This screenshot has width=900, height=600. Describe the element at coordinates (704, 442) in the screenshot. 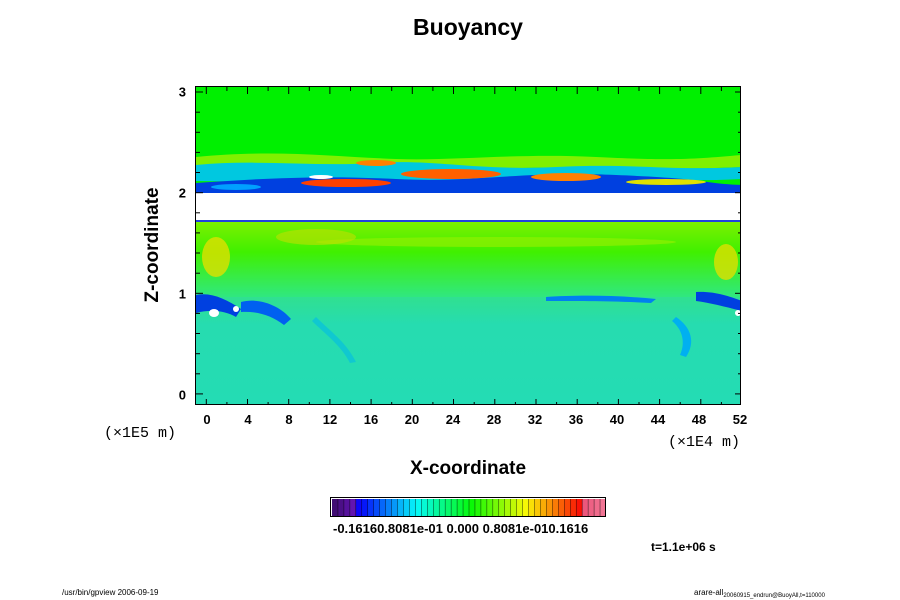

I see `x-unit-label: (×1E4 m)` at that location.